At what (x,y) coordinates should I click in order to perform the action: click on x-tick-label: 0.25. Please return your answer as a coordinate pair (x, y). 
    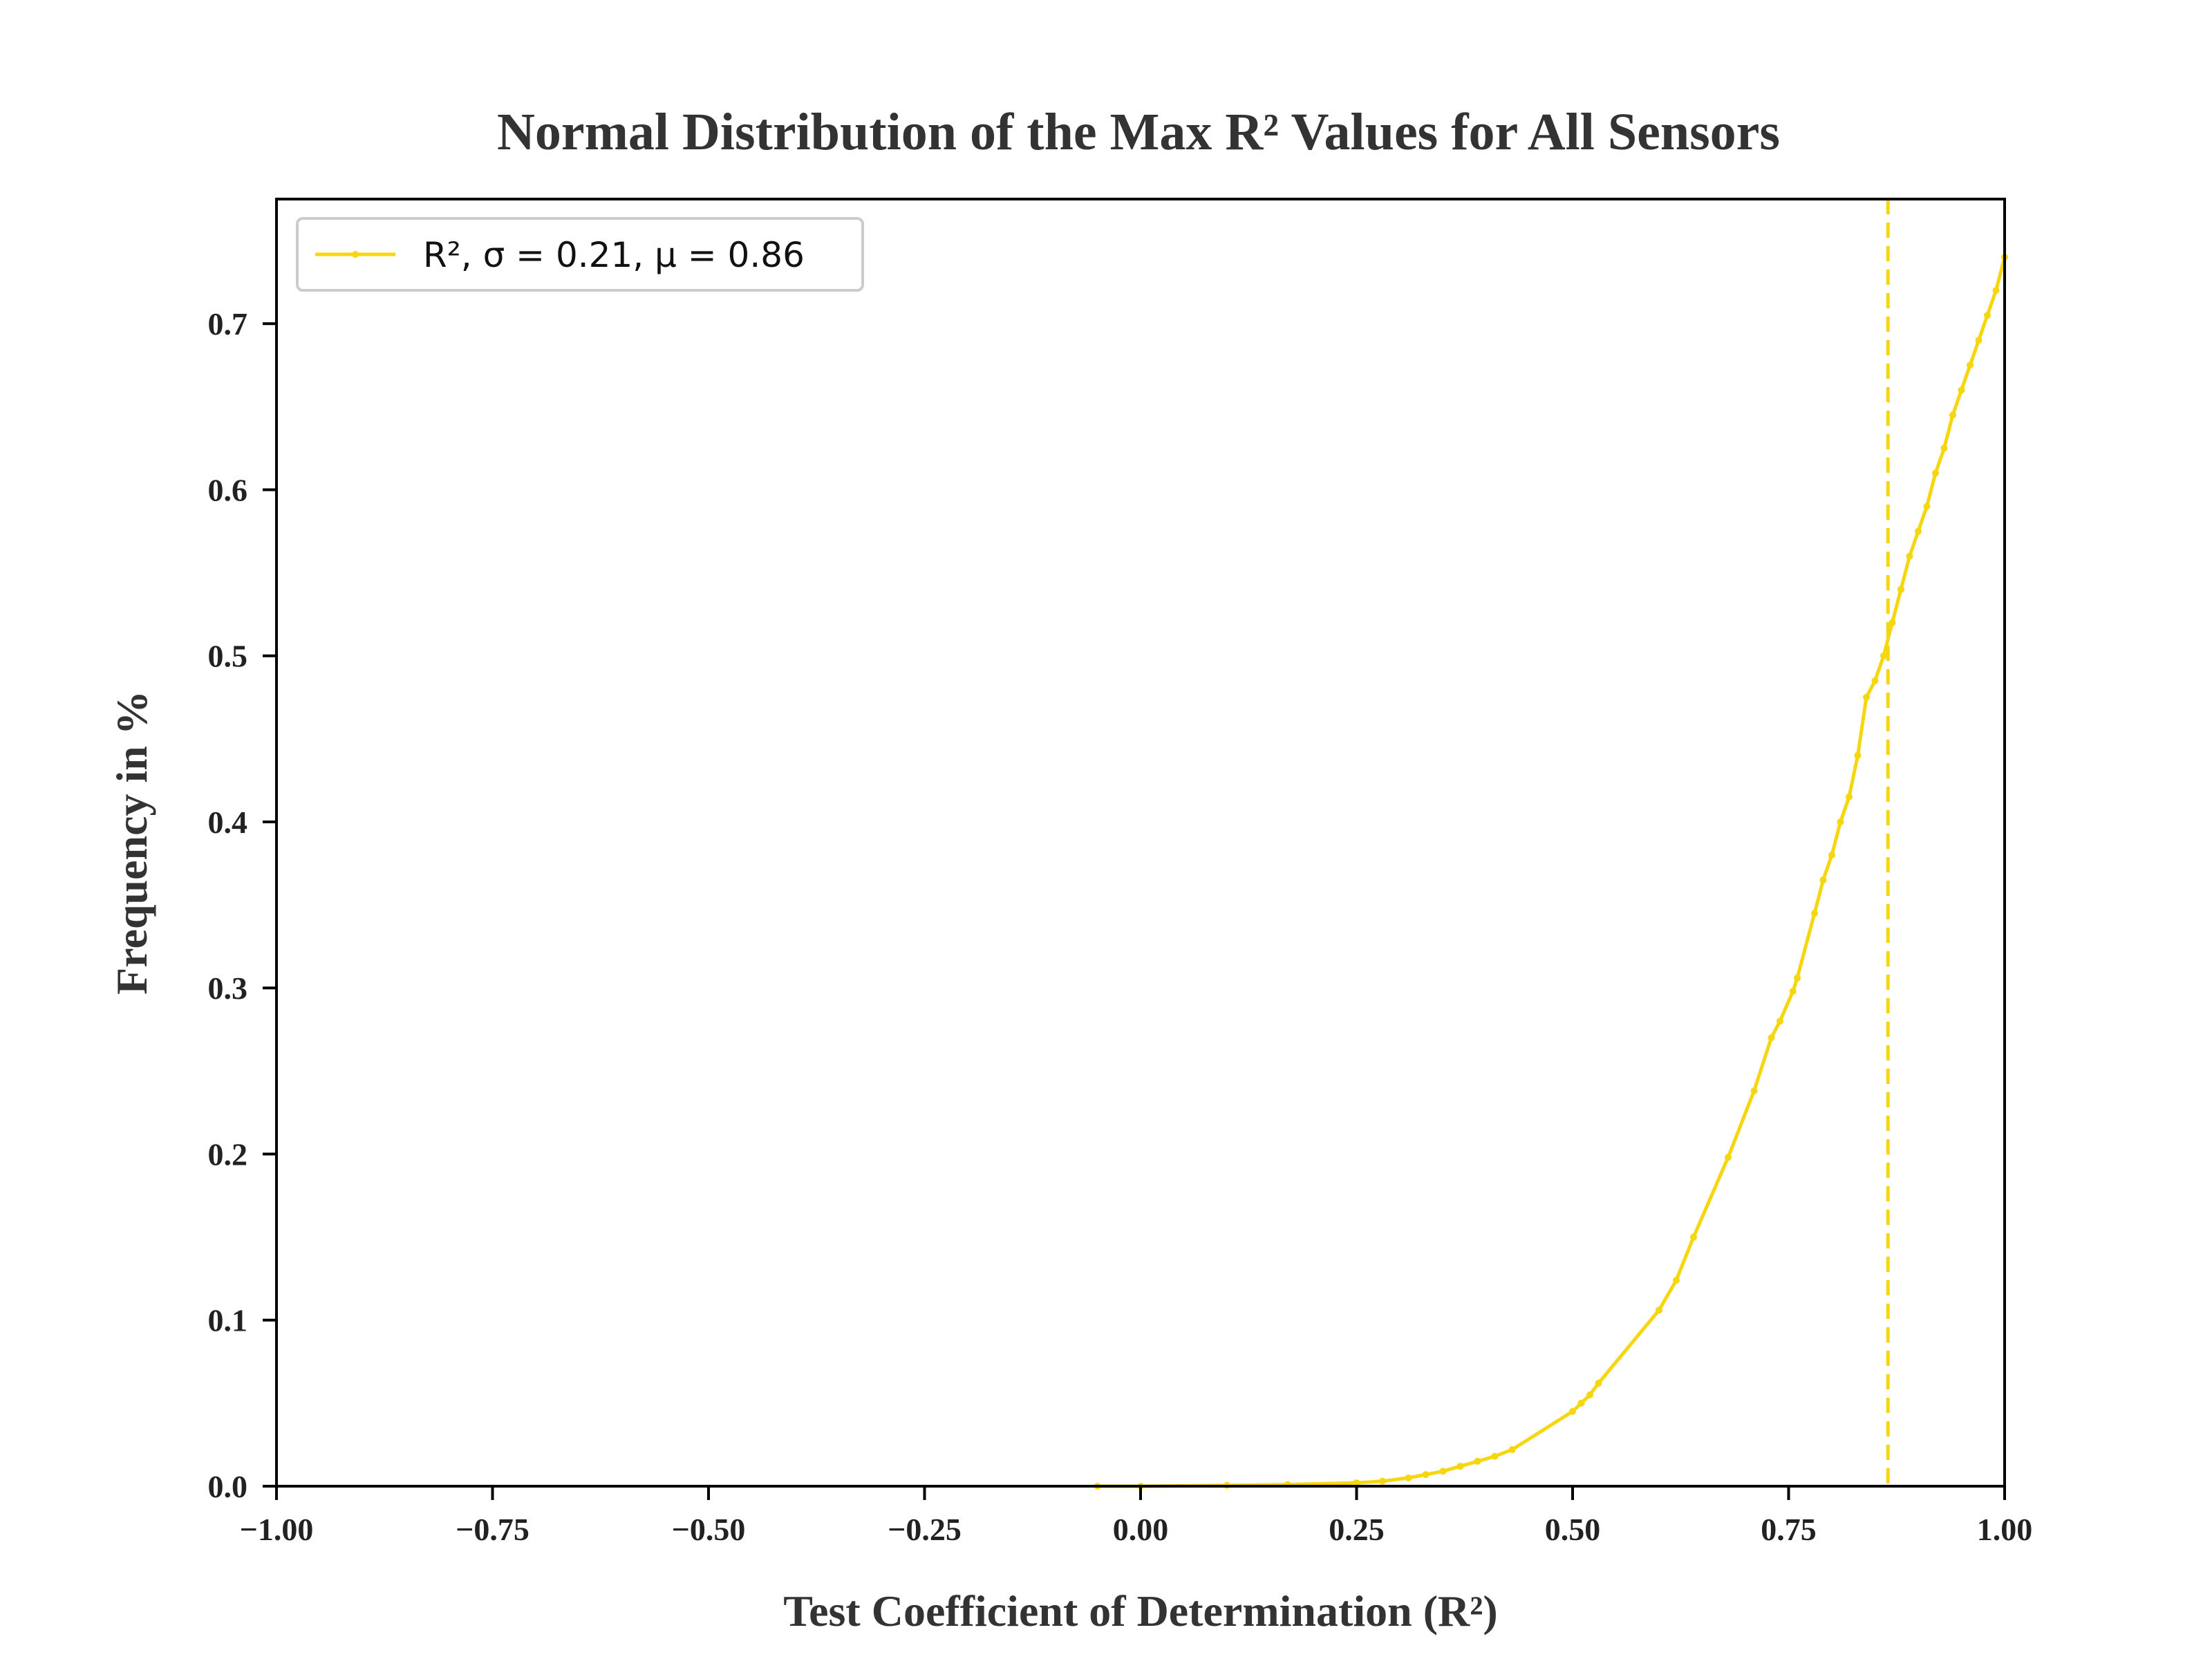
    Looking at the image, I should click on (1357, 1530).